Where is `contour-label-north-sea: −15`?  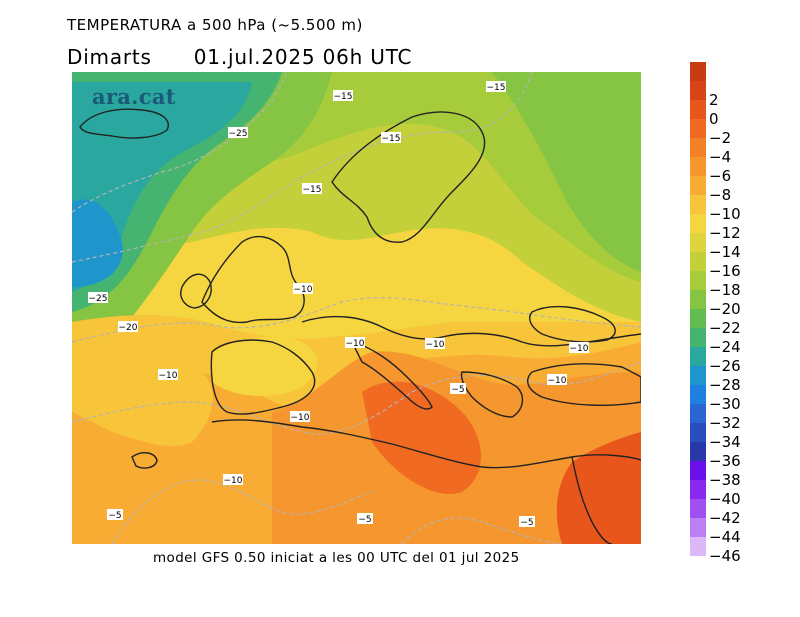 contour-label-north-sea: −15 is located at coordinates (312, 189).